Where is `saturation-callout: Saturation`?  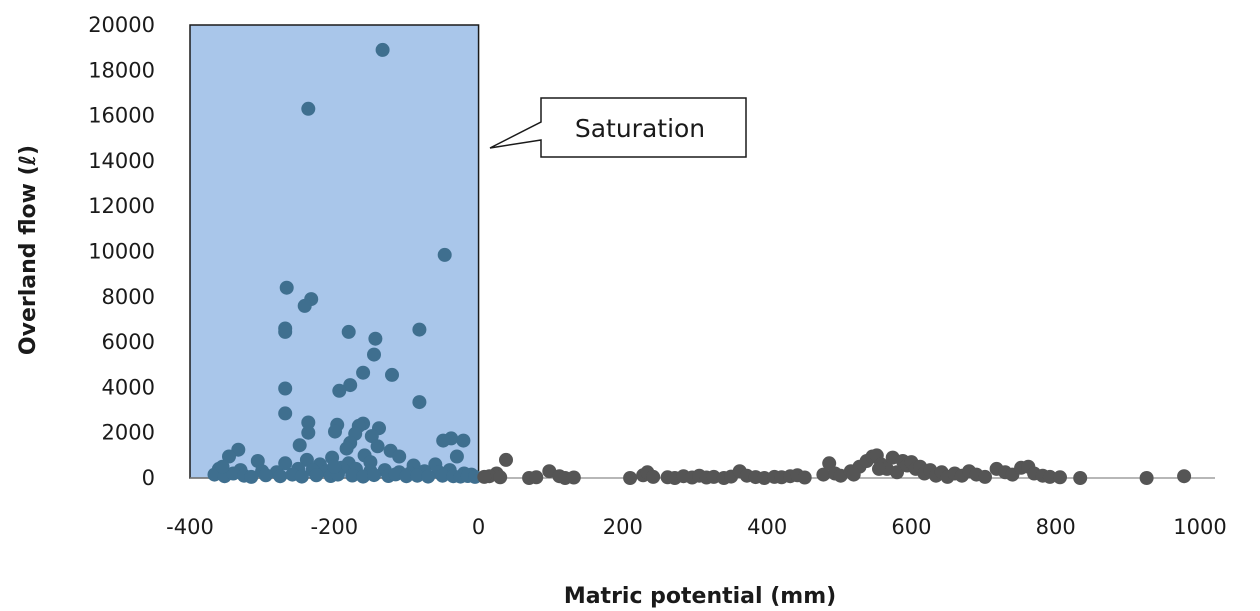 saturation-callout: Saturation is located at coordinates (618, 127).